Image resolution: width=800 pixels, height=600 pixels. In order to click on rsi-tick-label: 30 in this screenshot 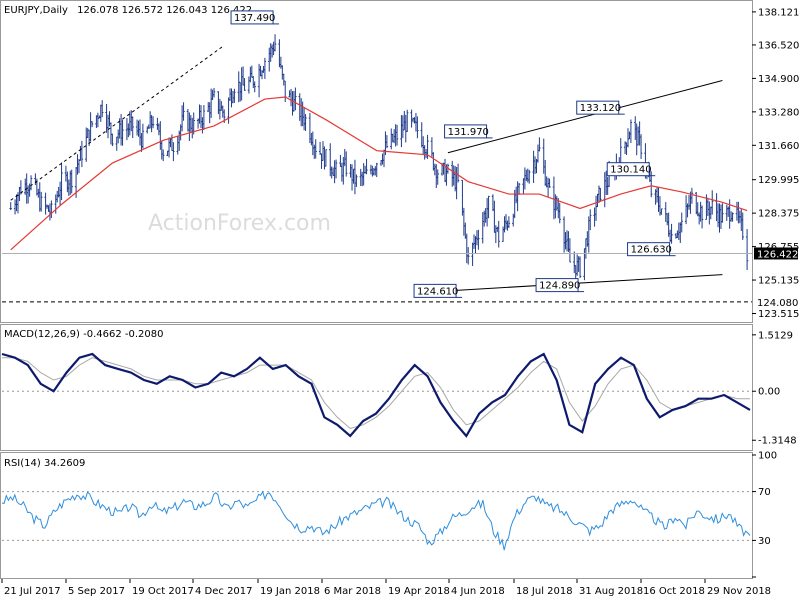, I will do `click(764, 541)`.